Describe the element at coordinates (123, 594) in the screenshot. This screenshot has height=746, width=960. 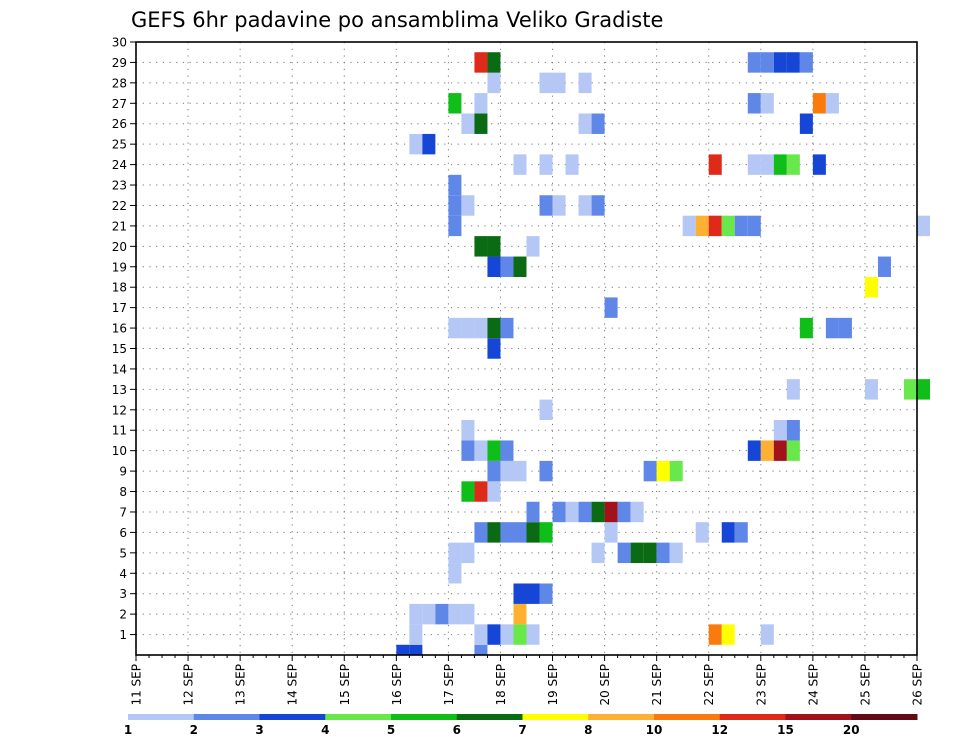
I see `y-tick-label: 3` at that location.